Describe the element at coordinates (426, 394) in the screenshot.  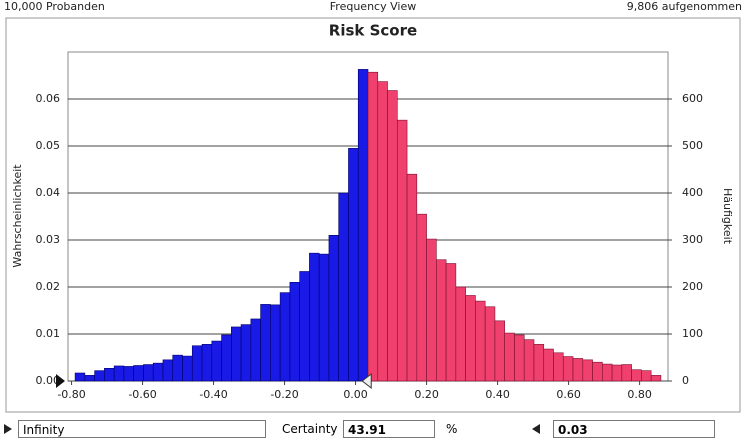
I see `x-tick-label: 0.20` at that location.